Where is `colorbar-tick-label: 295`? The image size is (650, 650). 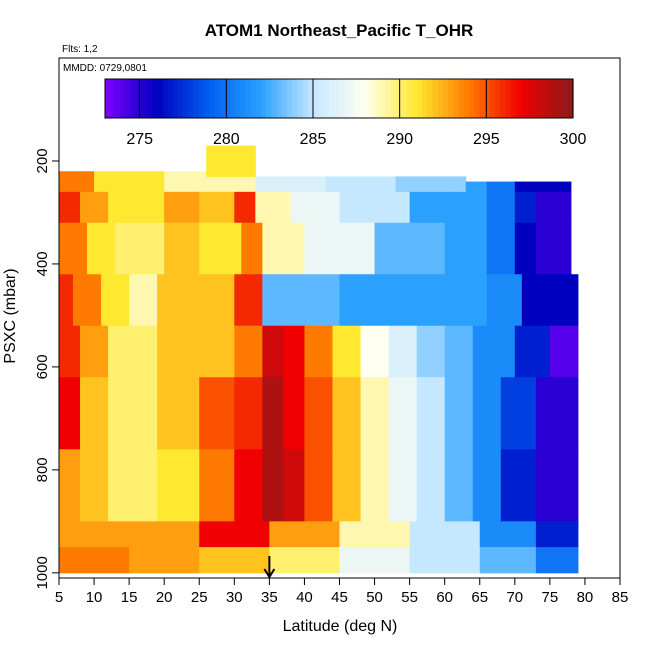 colorbar-tick-label: 295 is located at coordinates (486, 139).